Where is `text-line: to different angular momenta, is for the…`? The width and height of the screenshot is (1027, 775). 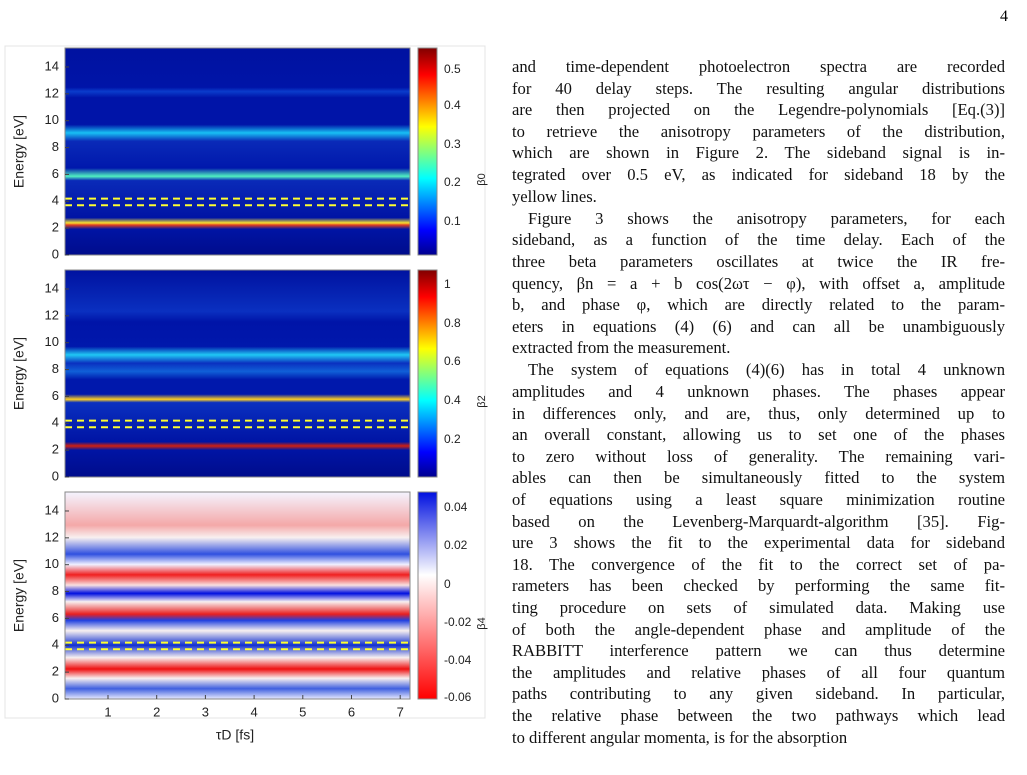
text-line: to different angular momenta, is for the… is located at coordinates (680, 737).